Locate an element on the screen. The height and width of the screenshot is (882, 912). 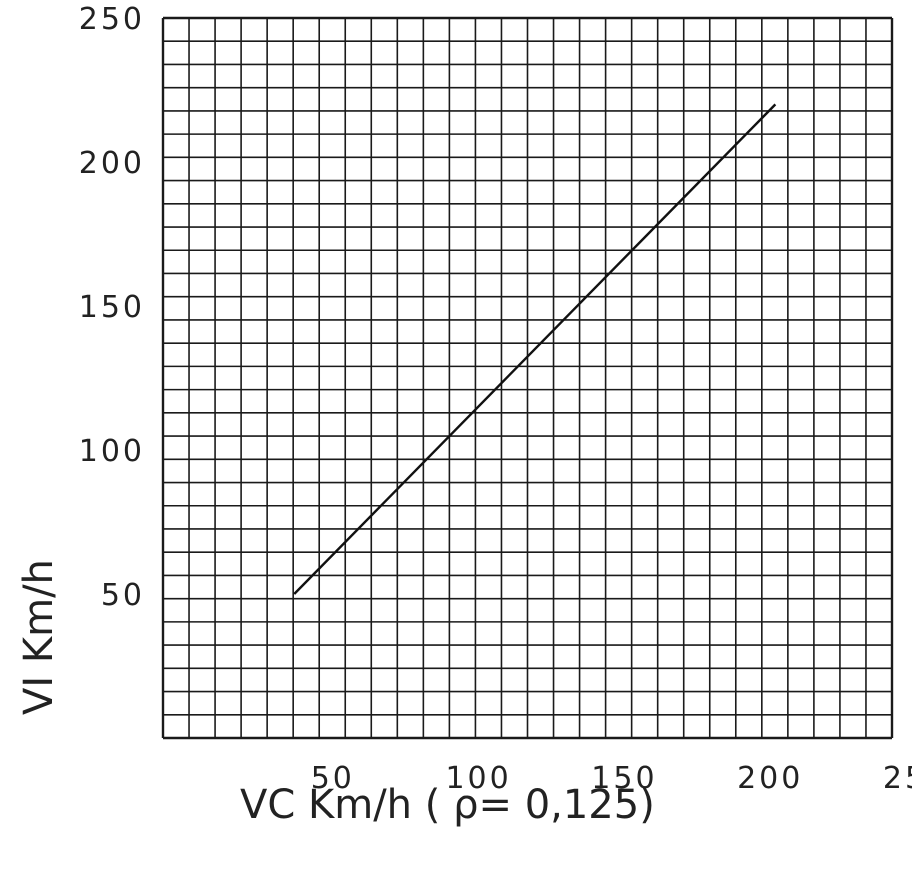
x-tick-label: 150 is located at coordinates (624, 778).